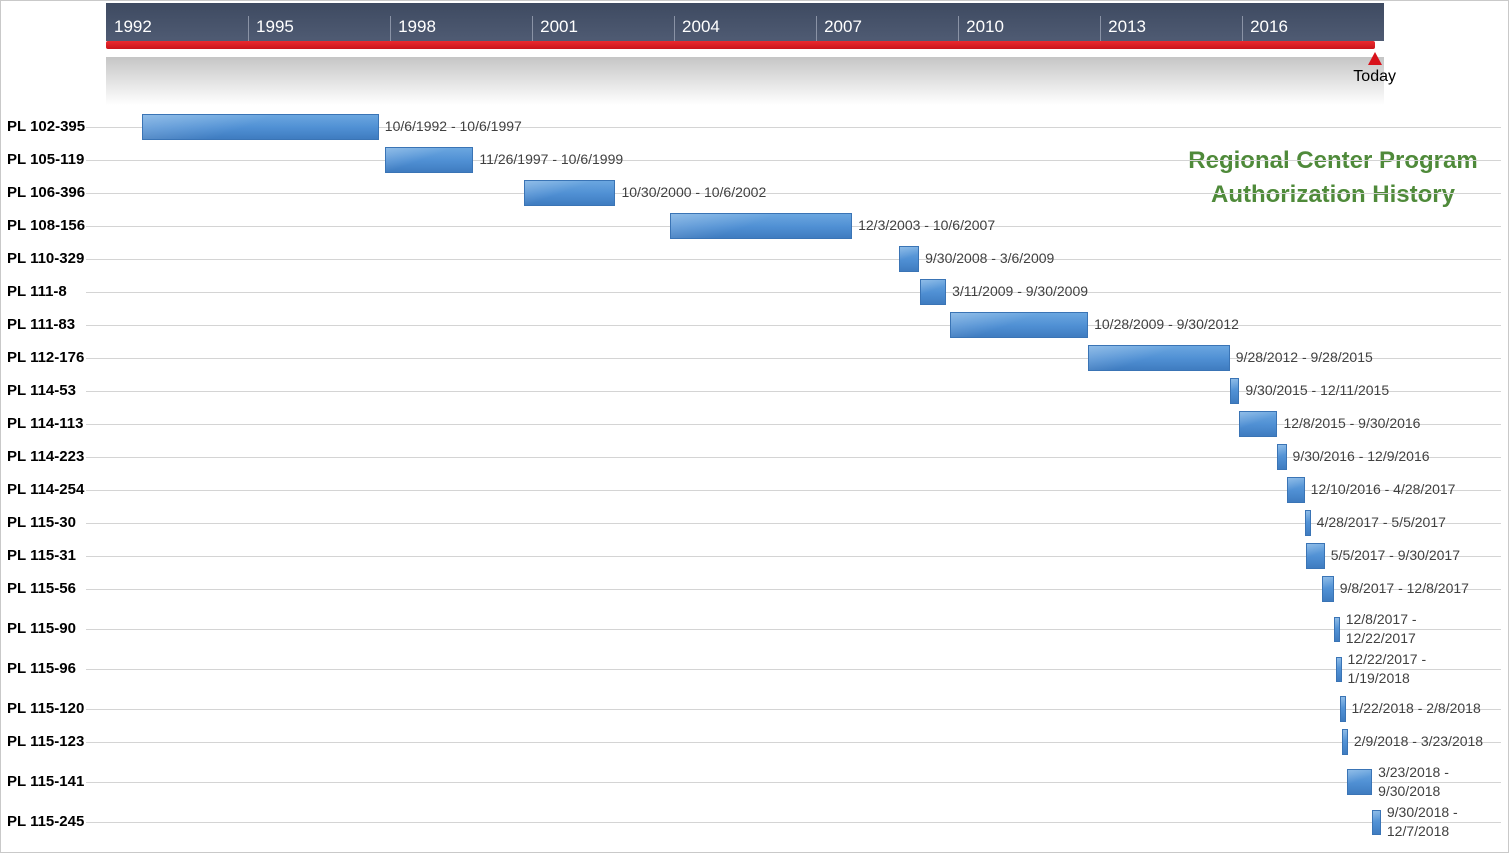  Describe the element at coordinates (1395, 555) in the screenshot. I see `bar-date-range-line: 5/5/2017 - 9/30/2017` at that location.